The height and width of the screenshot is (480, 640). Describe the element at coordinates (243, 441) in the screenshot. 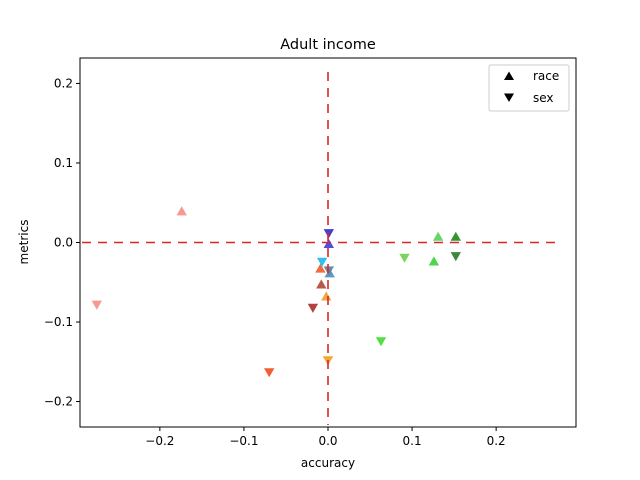

I see `x-tick-label: −0.1` at that location.